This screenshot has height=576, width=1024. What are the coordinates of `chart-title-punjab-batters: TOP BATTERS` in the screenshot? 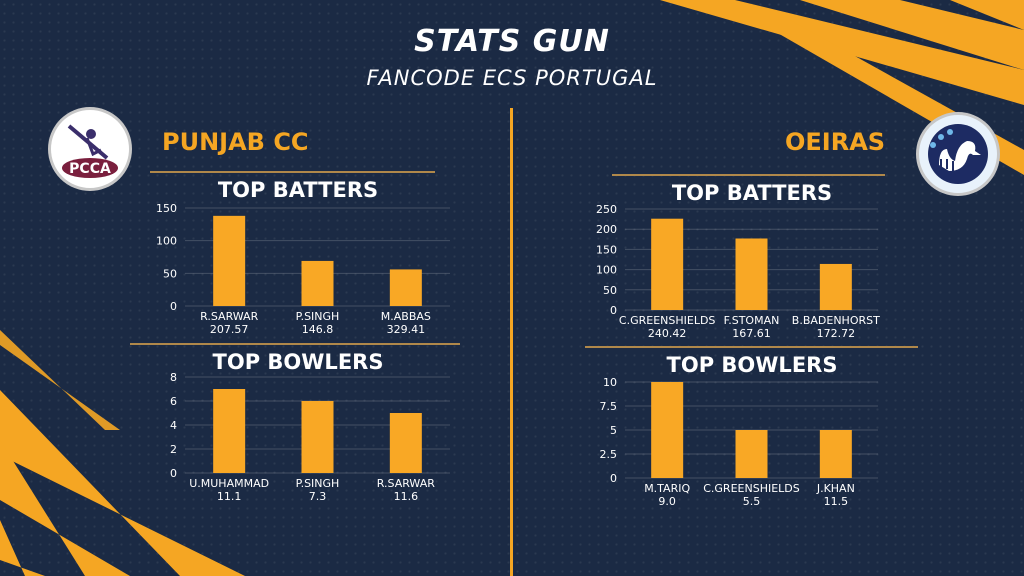 It's located at (298, 190).